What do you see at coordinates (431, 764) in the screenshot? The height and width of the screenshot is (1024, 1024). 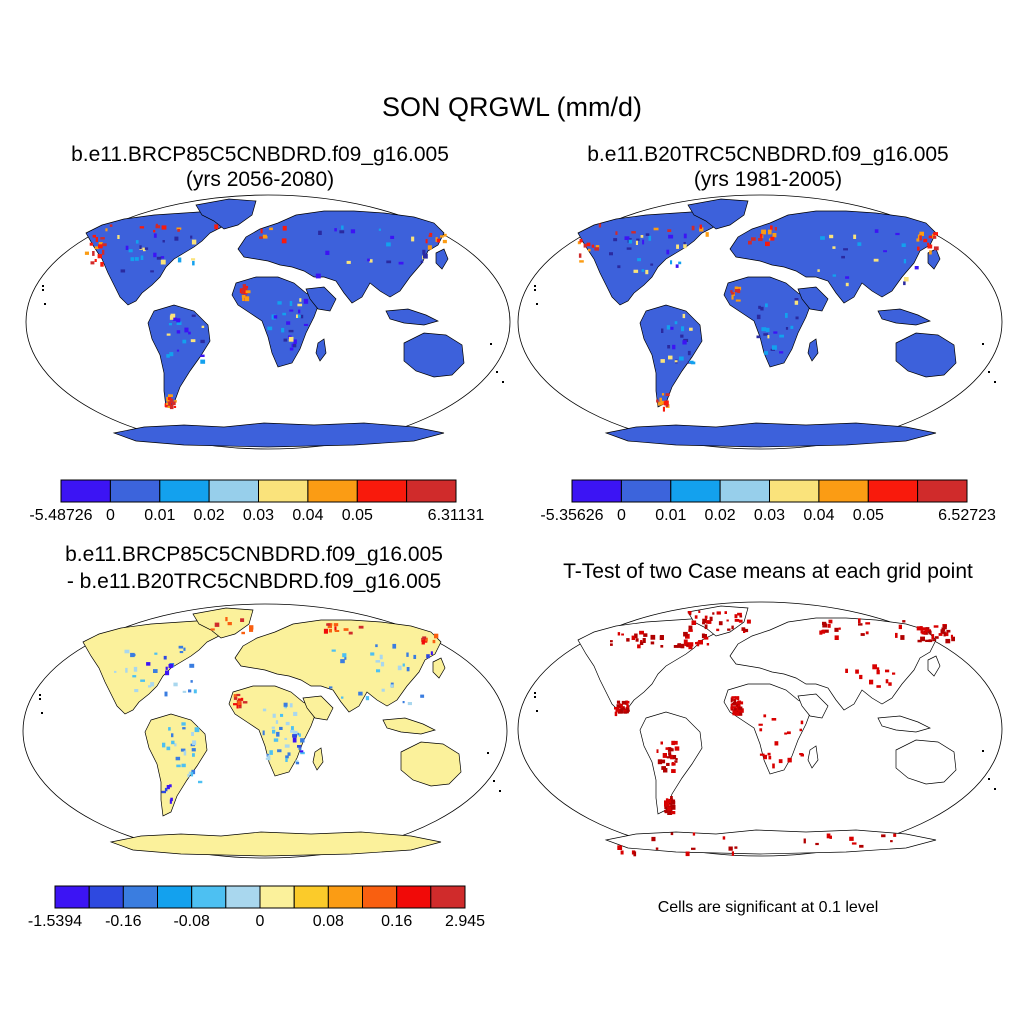 I see `p3-australia` at bounding box center [431, 764].